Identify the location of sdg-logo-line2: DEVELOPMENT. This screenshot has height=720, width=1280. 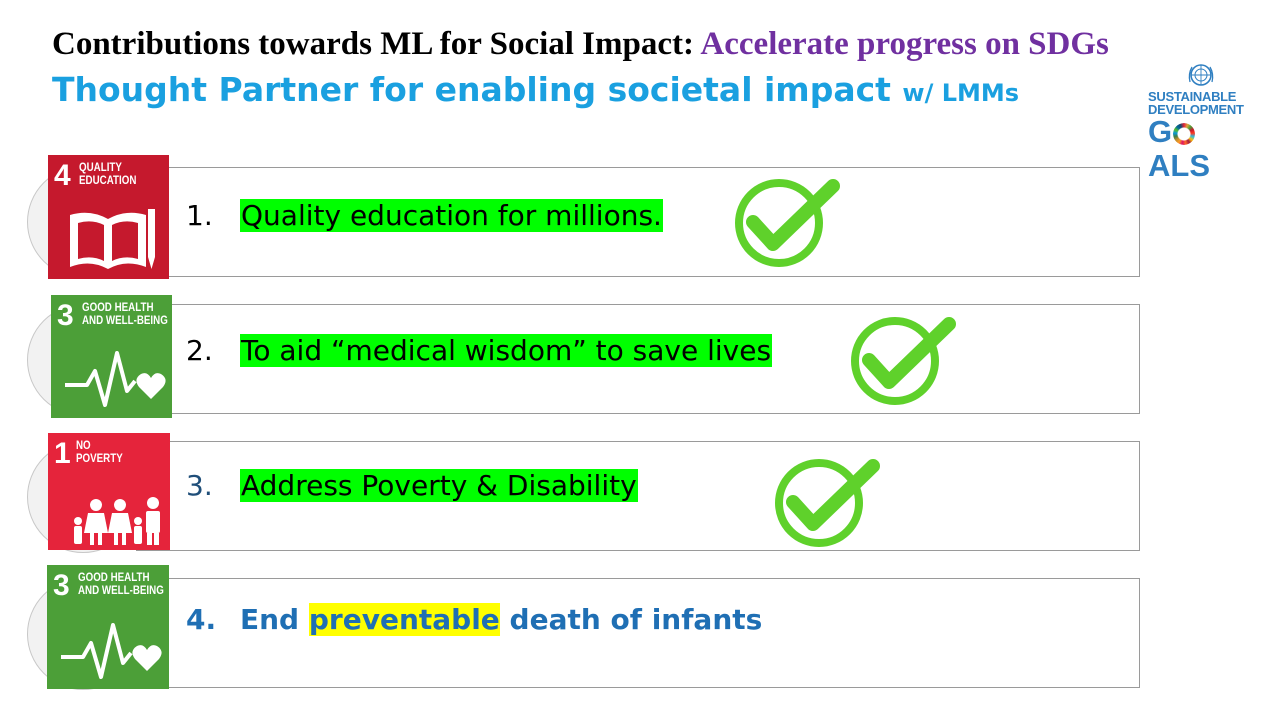
(1196, 109).